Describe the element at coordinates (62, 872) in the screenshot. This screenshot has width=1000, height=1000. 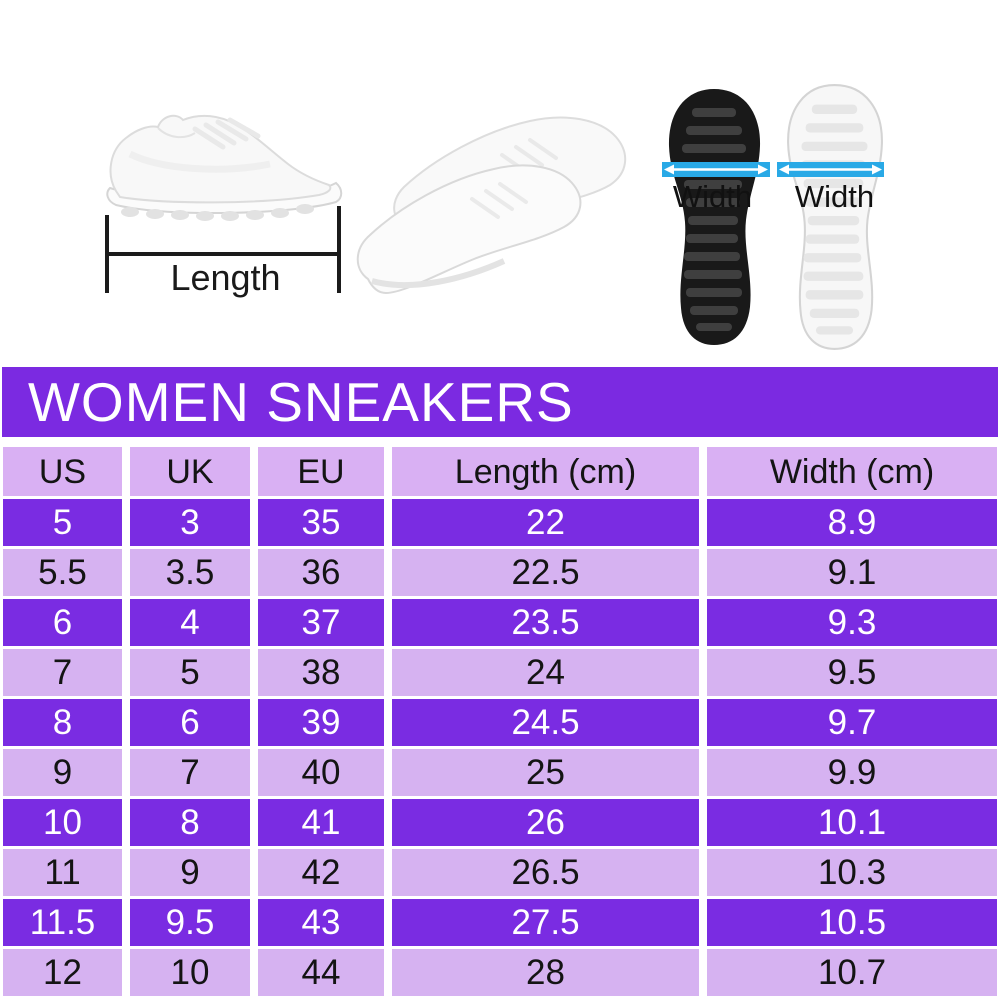
I see `table-cell: 11` at that location.